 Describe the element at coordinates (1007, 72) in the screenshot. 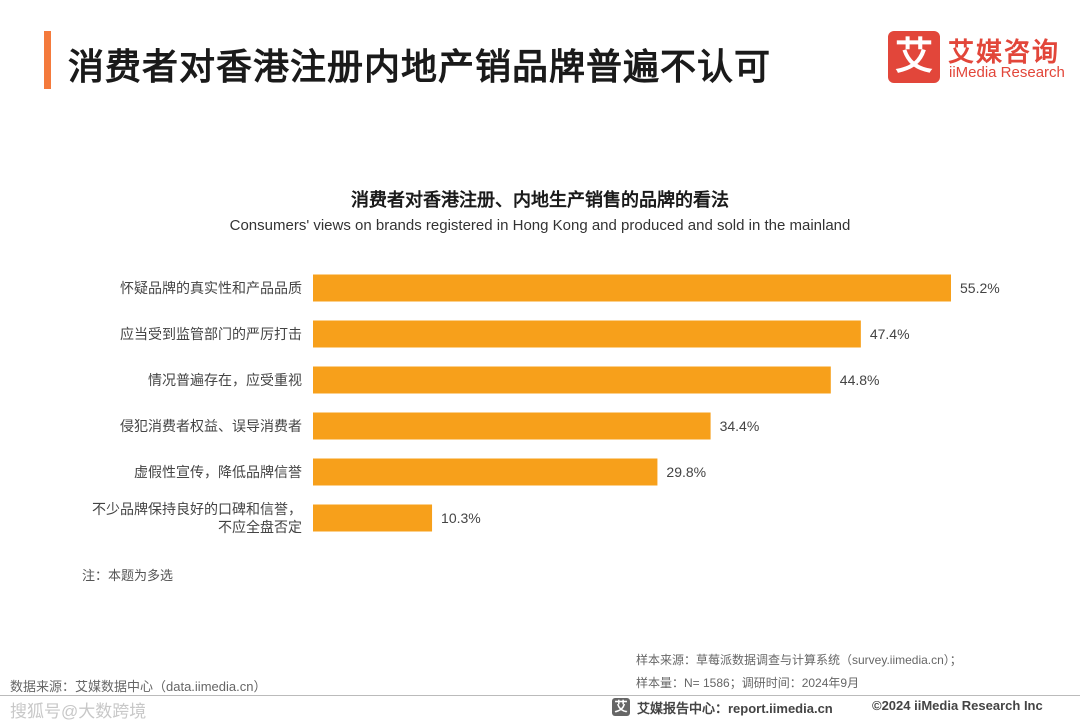

I see `logo-name-en: iiMedia Research` at that location.